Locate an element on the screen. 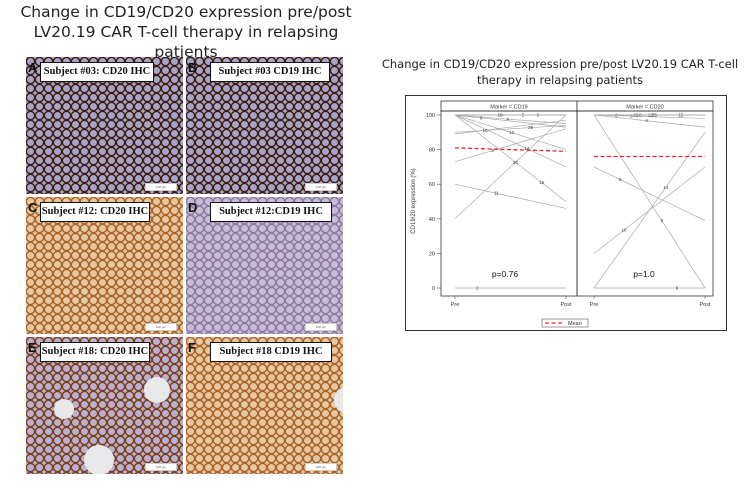 This screenshot has height=491, width=744. ihc-panel-f: F Subject #18 CD19 IHC 100 µm is located at coordinates (264, 405).